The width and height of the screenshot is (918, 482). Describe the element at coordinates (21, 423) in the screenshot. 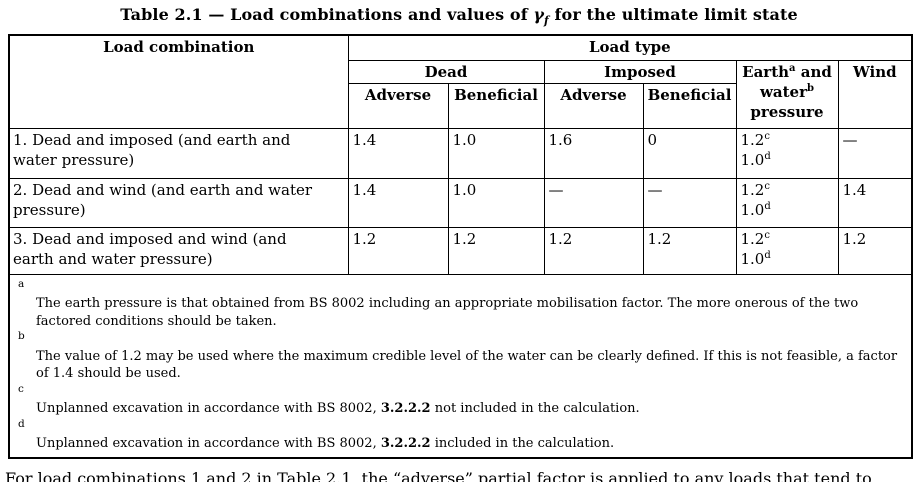

I see `footnote-marker-d: d` at that location.